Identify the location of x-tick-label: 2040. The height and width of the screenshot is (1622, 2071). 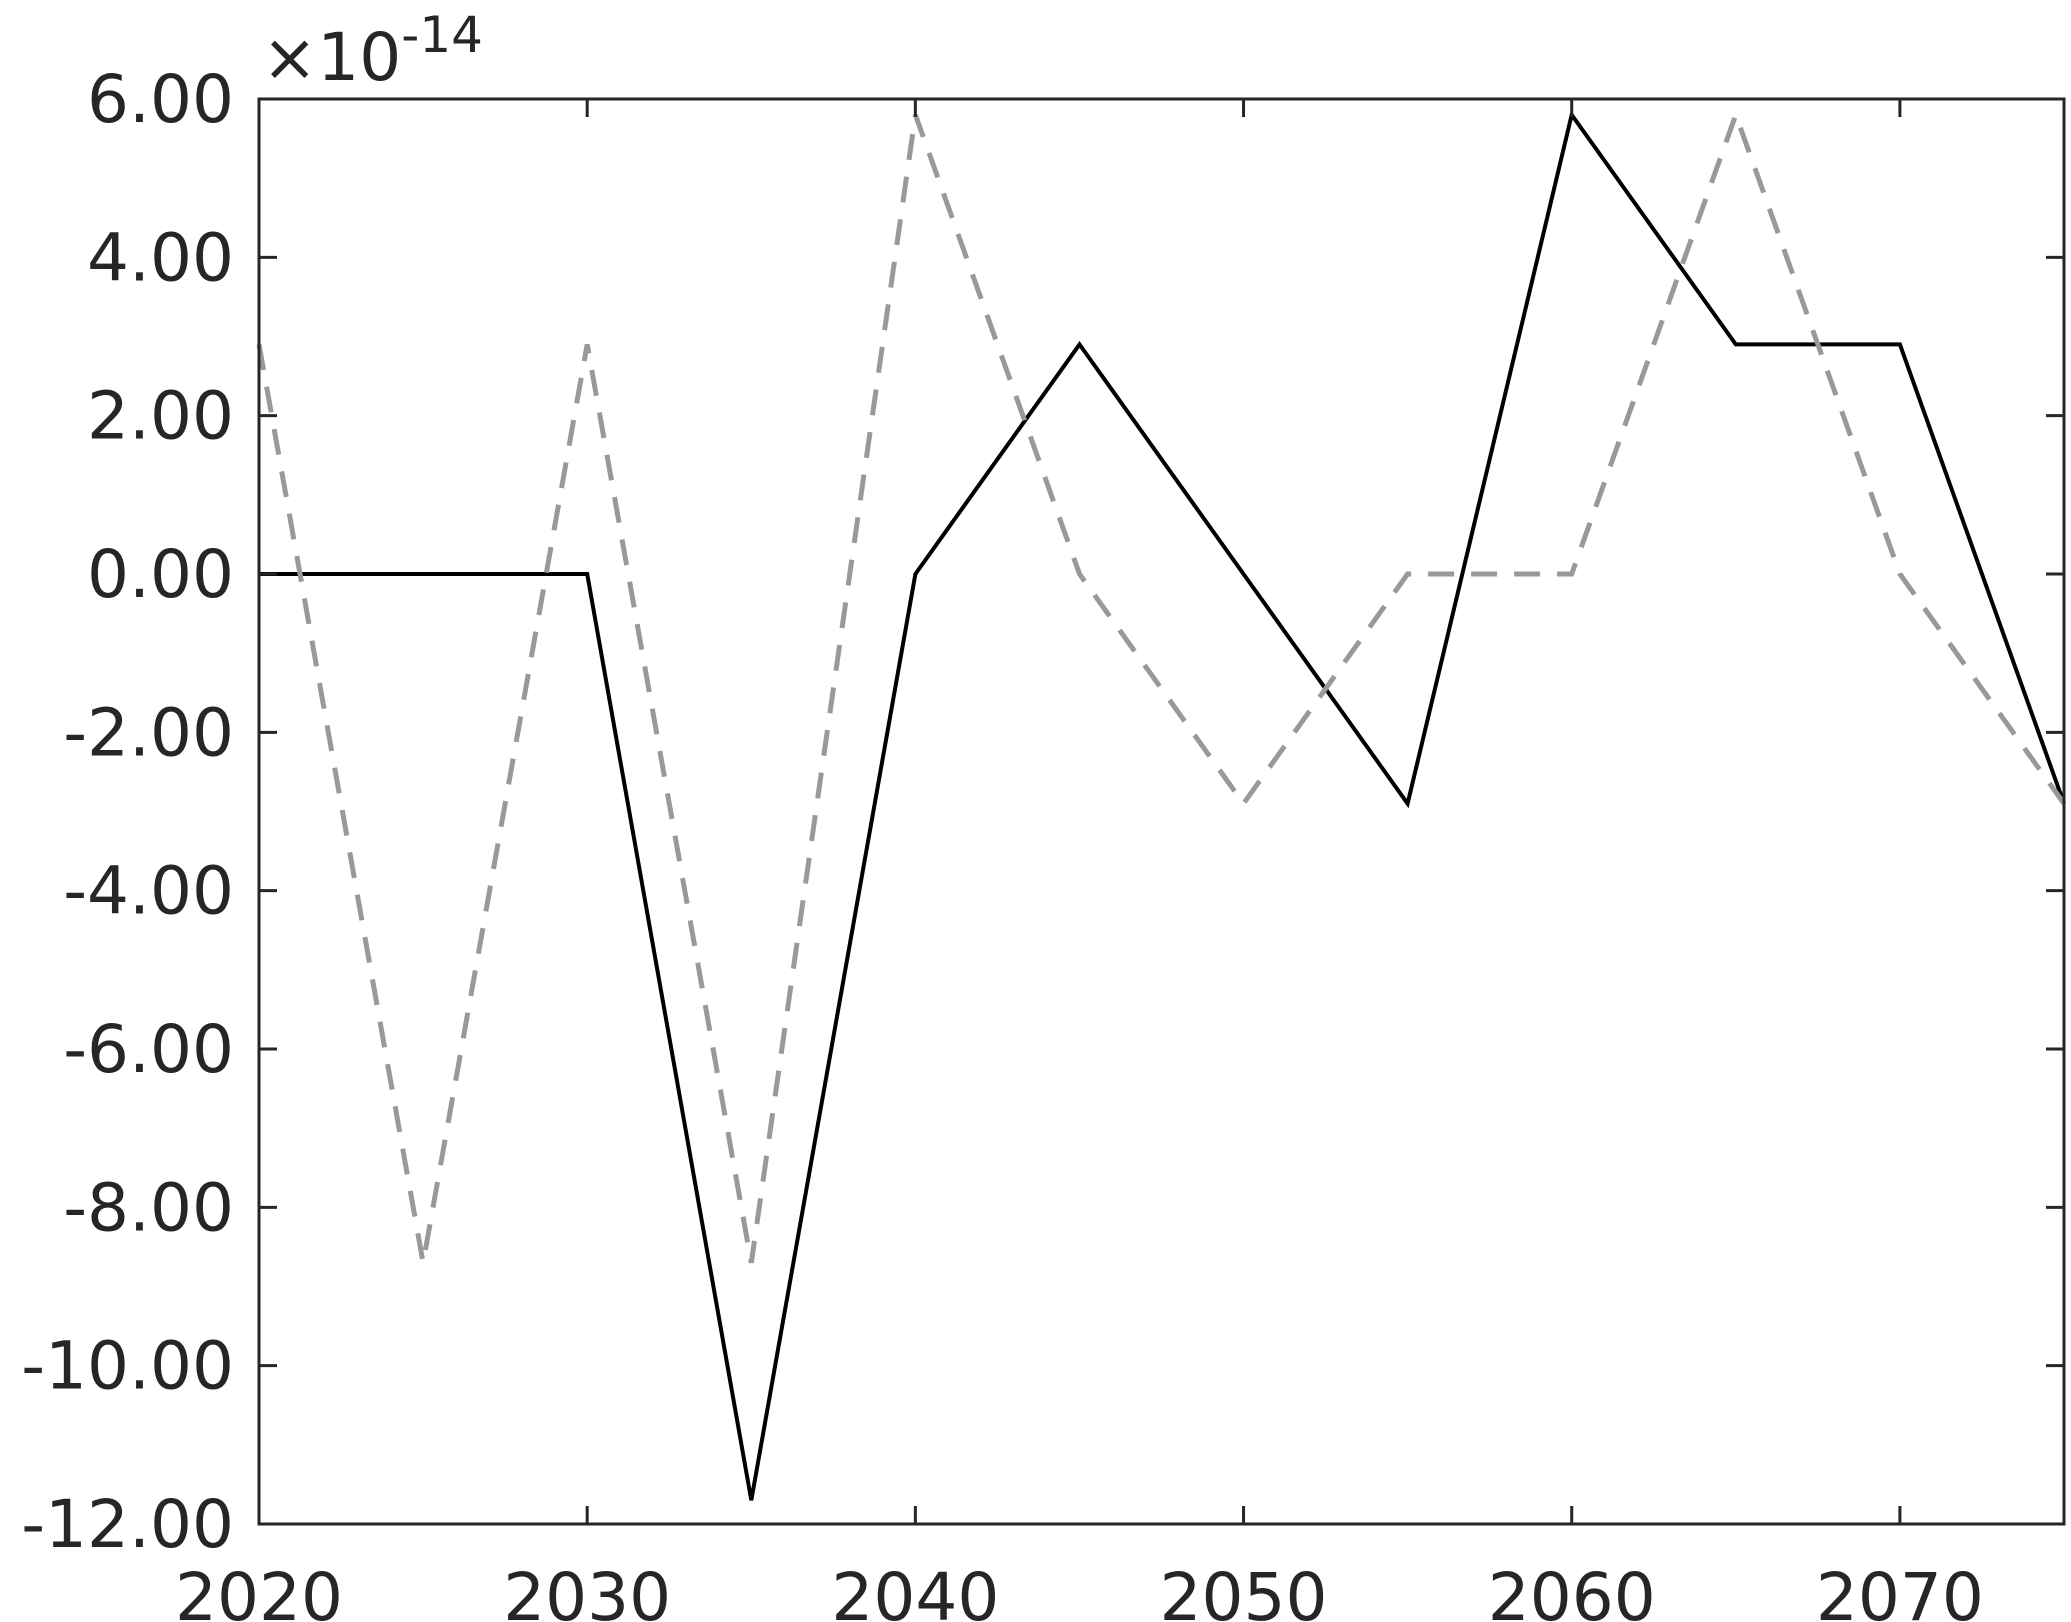
(915, 1590).